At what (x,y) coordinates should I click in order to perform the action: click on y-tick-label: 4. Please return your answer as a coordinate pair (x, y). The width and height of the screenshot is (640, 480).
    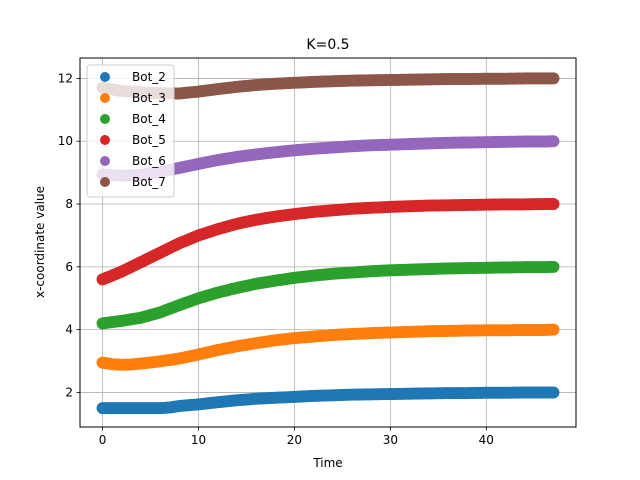
    Looking at the image, I should click on (69, 330).